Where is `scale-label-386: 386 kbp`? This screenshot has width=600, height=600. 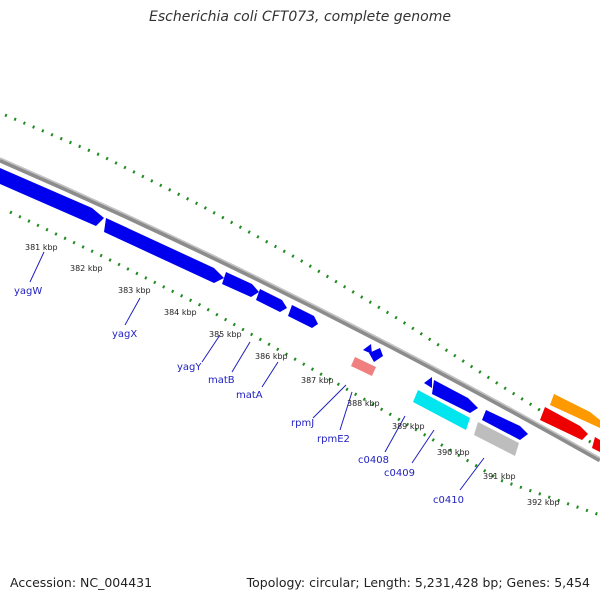
scale-label-386: 386 kbp is located at coordinates (271, 356).